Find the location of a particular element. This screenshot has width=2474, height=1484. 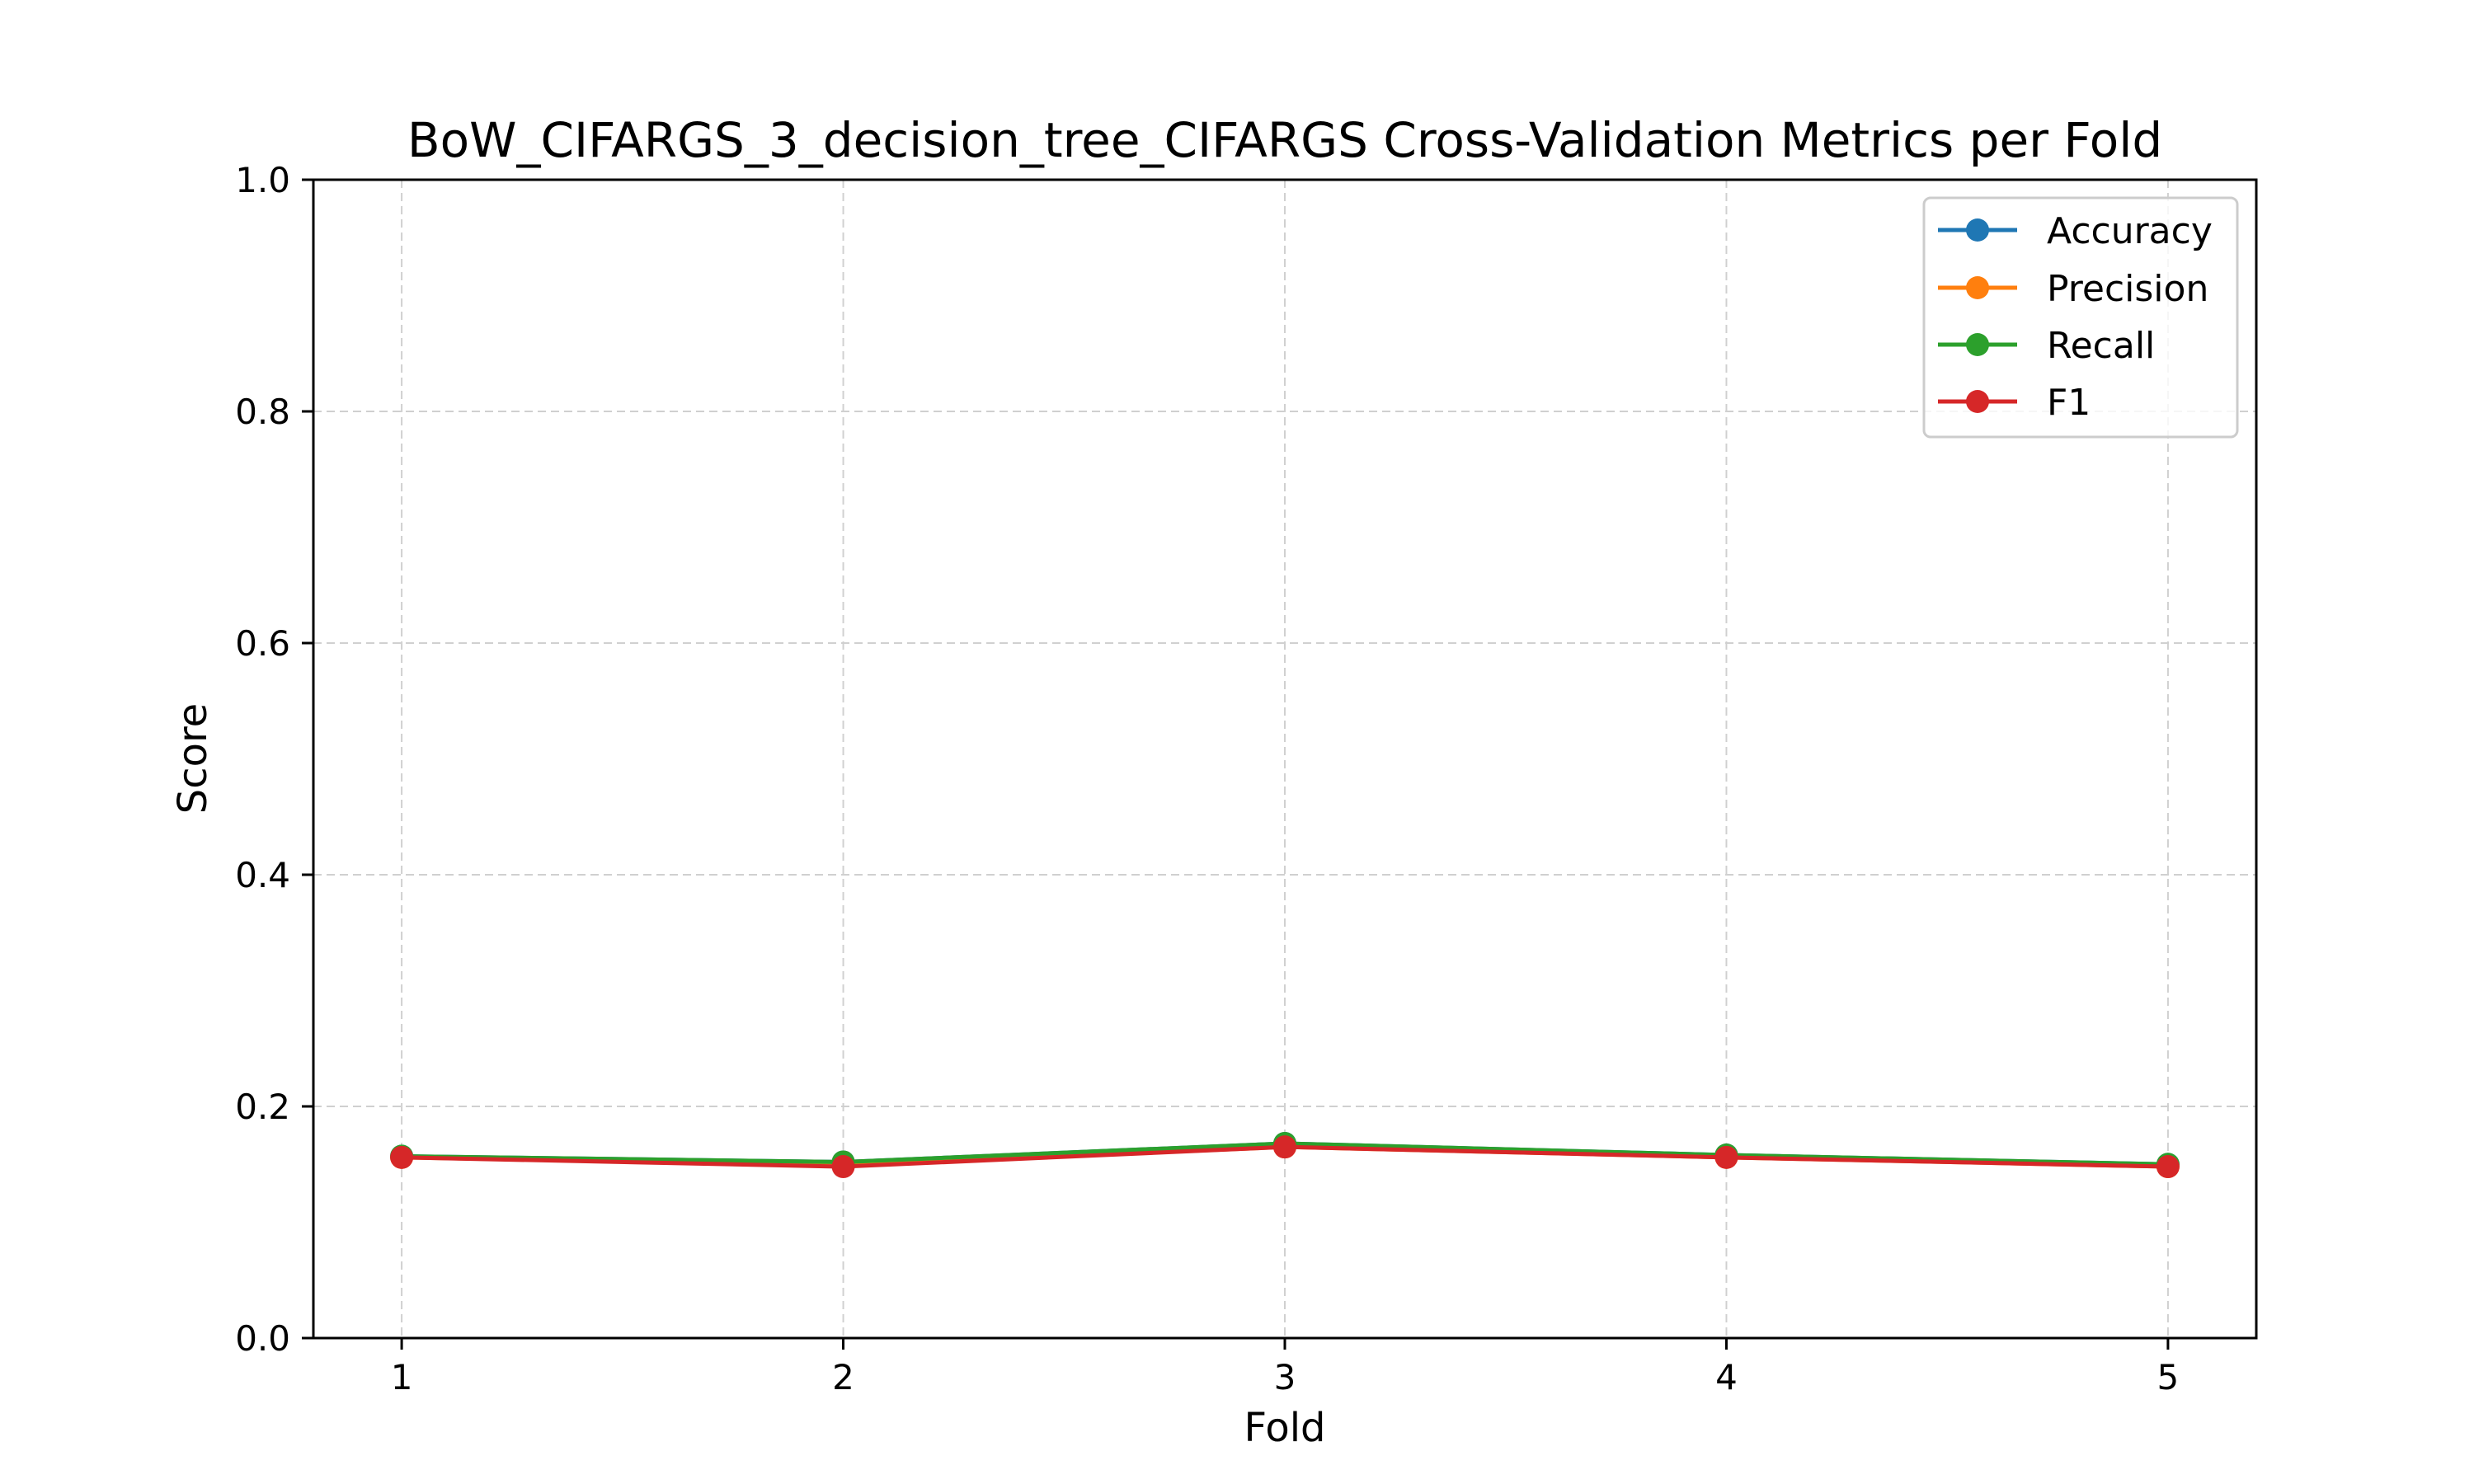

series-f1 is located at coordinates (1285, 1157).